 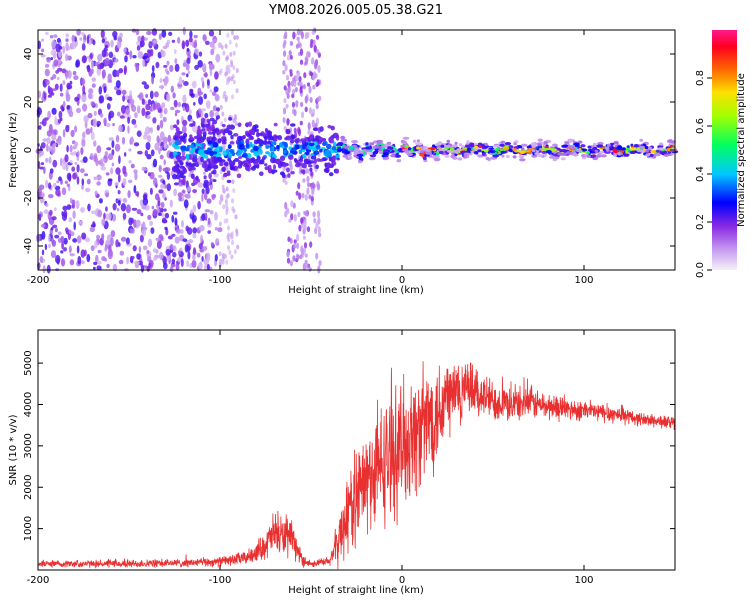 What do you see at coordinates (28, 246) in the screenshot?
I see `spectrogram-y-tick-label: -40` at bounding box center [28, 246].